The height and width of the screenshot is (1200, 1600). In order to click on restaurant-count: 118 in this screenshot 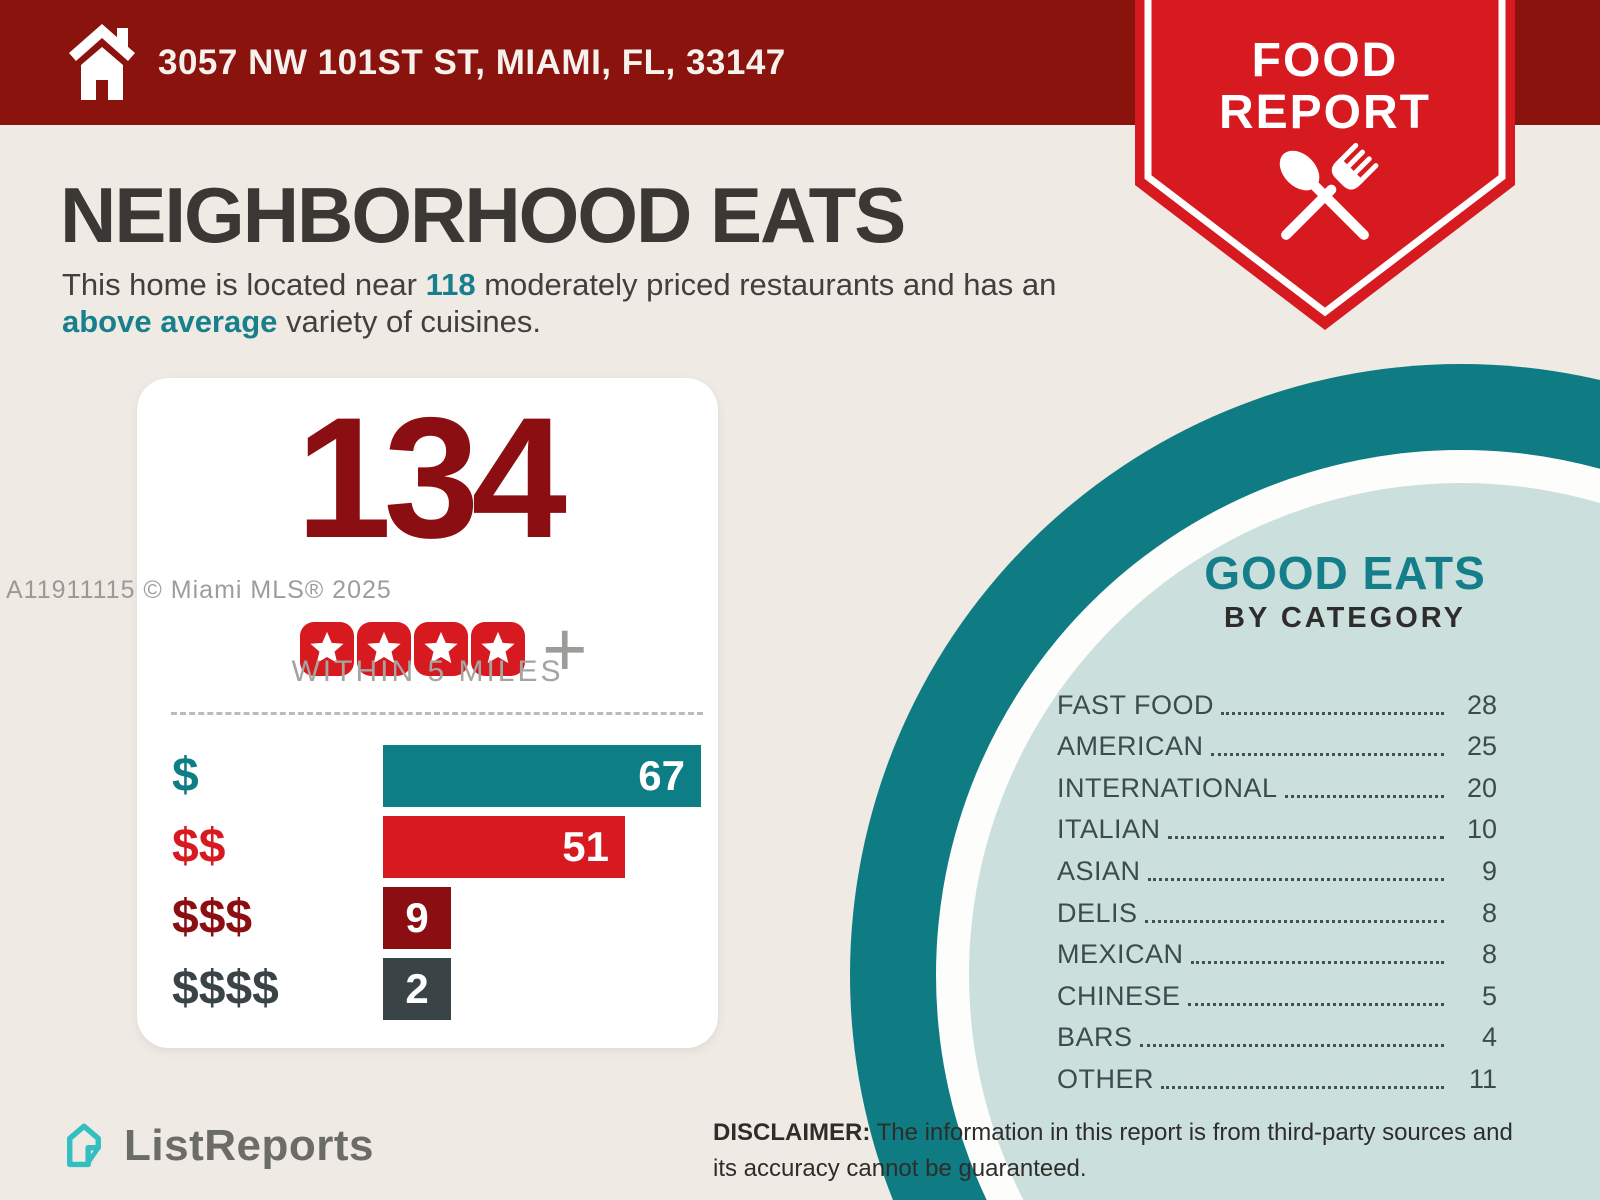, I will do `click(450, 284)`.